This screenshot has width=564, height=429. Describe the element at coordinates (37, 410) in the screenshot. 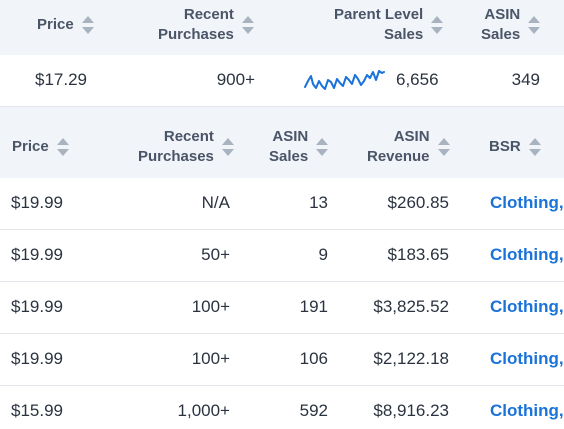

I see `price-cell: $15.99` at that location.